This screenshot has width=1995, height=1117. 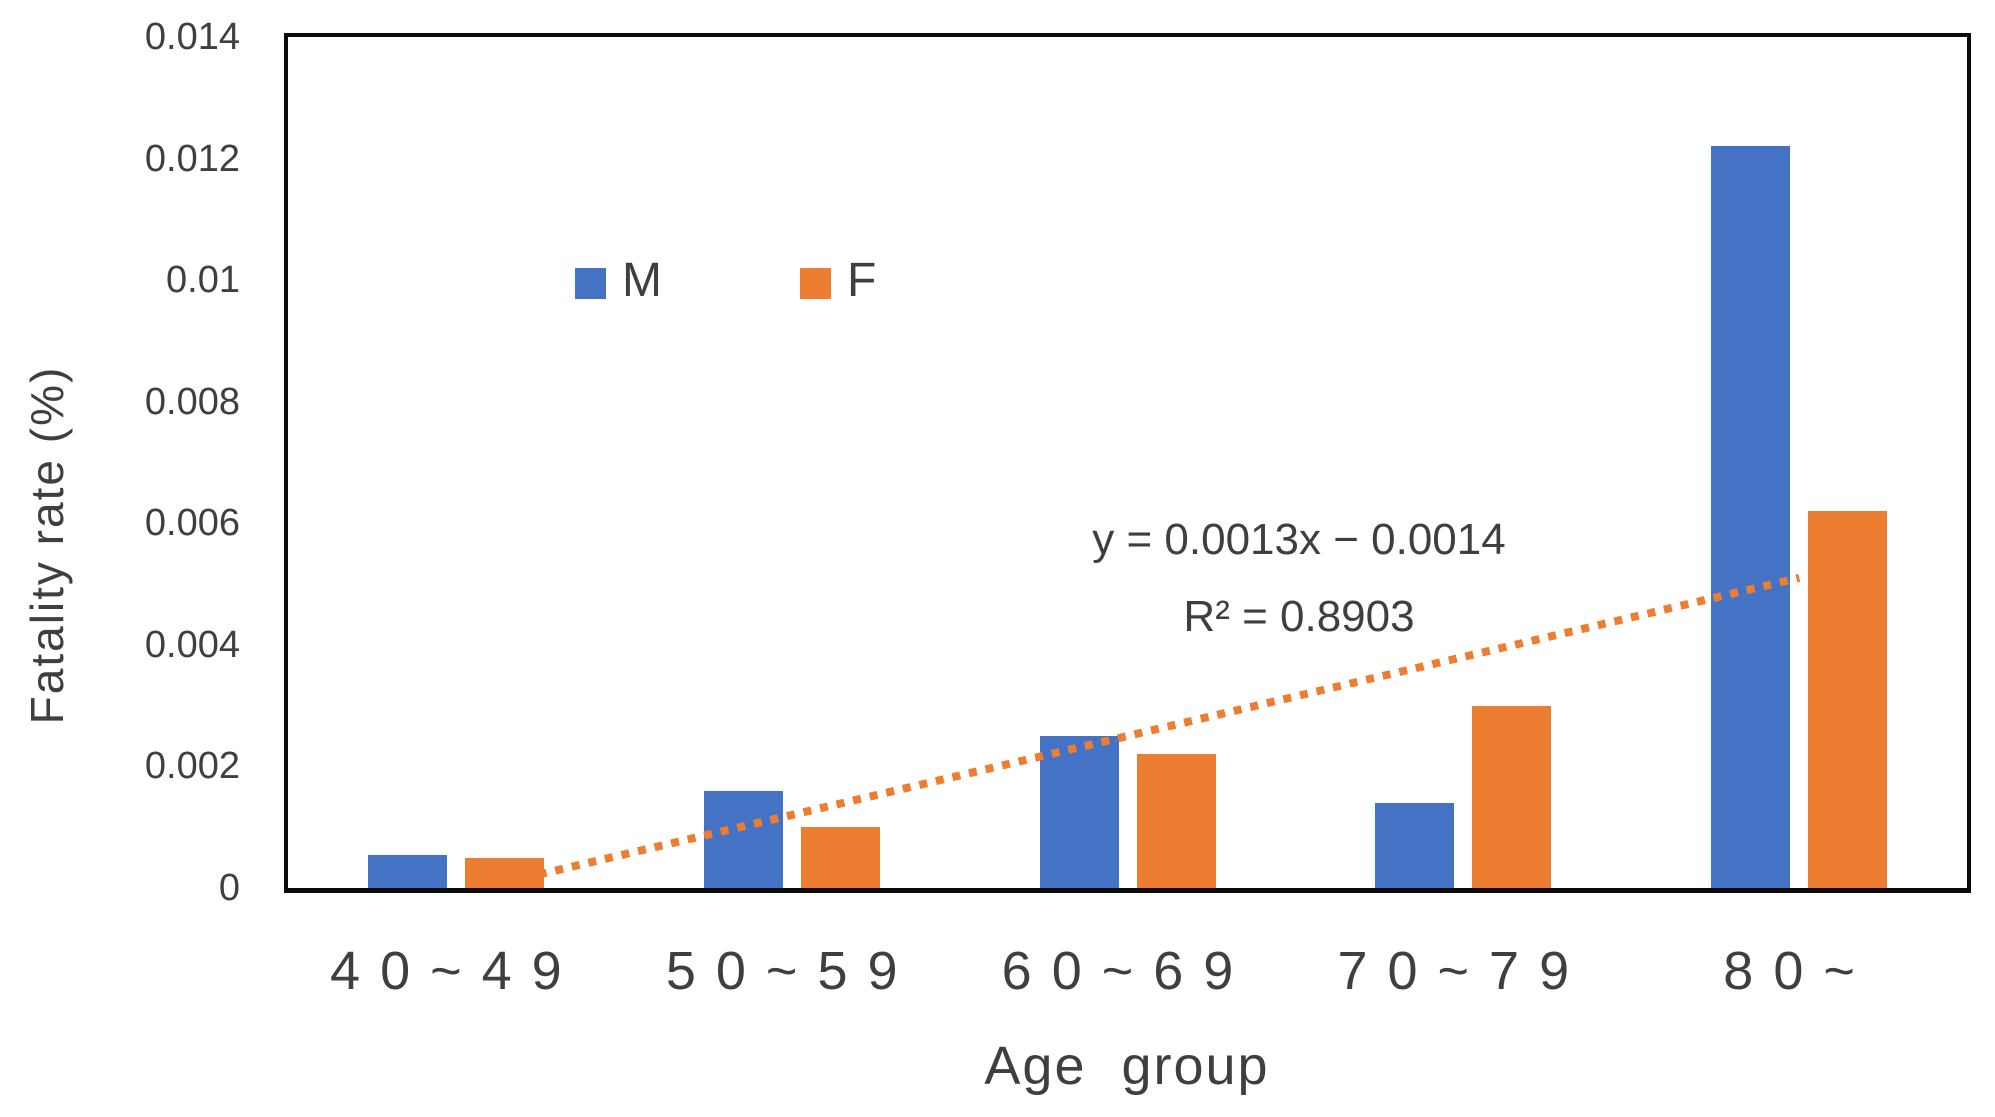 What do you see at coordinates (407, 871) in the screenshot?
I see `bar-m-40~49` at bounding box center [407, 871].